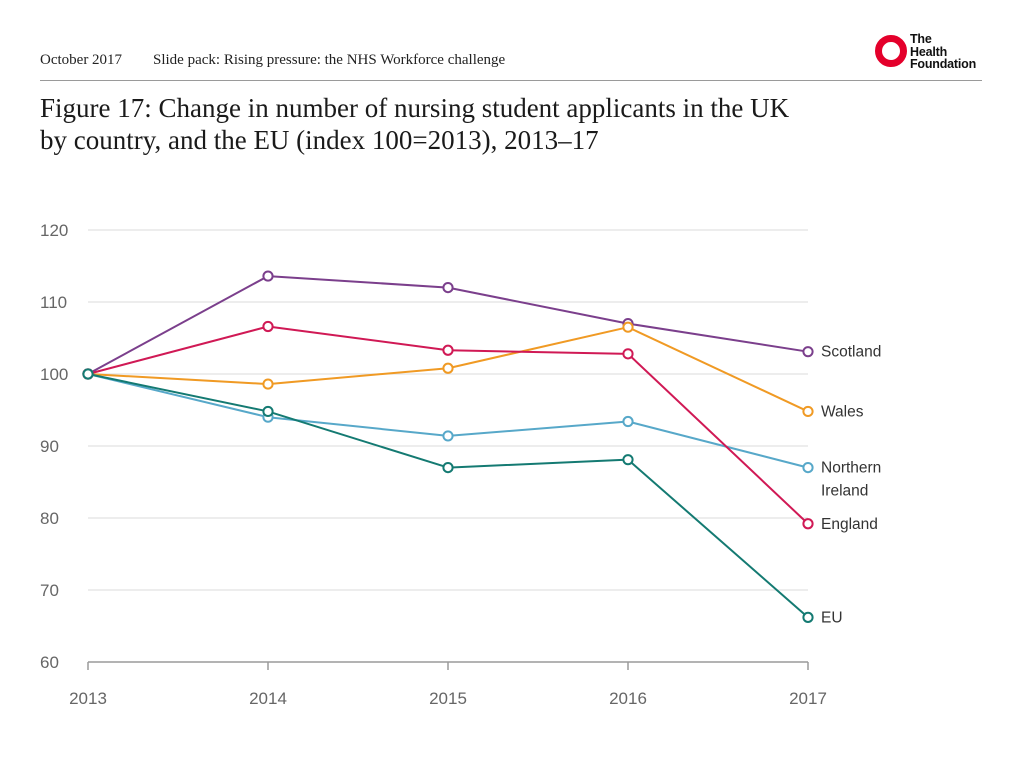 The height and width of the screenshot is (768, 1024). Describe the element at coordinates (49, 590) in the screenshot. I see `y-tick-label: 70` at that location.